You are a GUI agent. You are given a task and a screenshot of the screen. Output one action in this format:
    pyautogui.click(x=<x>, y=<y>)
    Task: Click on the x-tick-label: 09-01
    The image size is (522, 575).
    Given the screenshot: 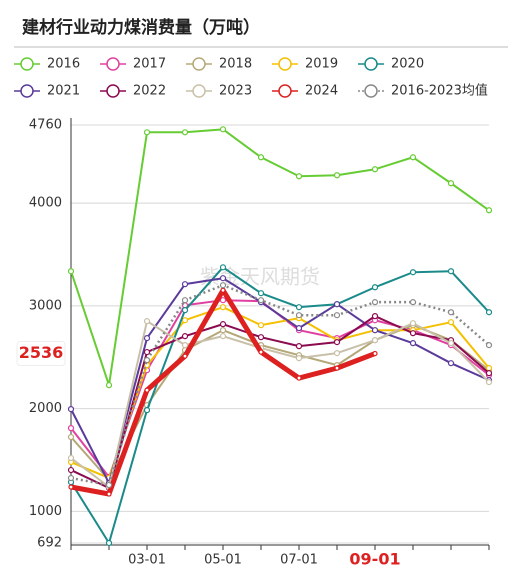 What is the action you would take?
    pyautogui.click(x=374, y=559)
    